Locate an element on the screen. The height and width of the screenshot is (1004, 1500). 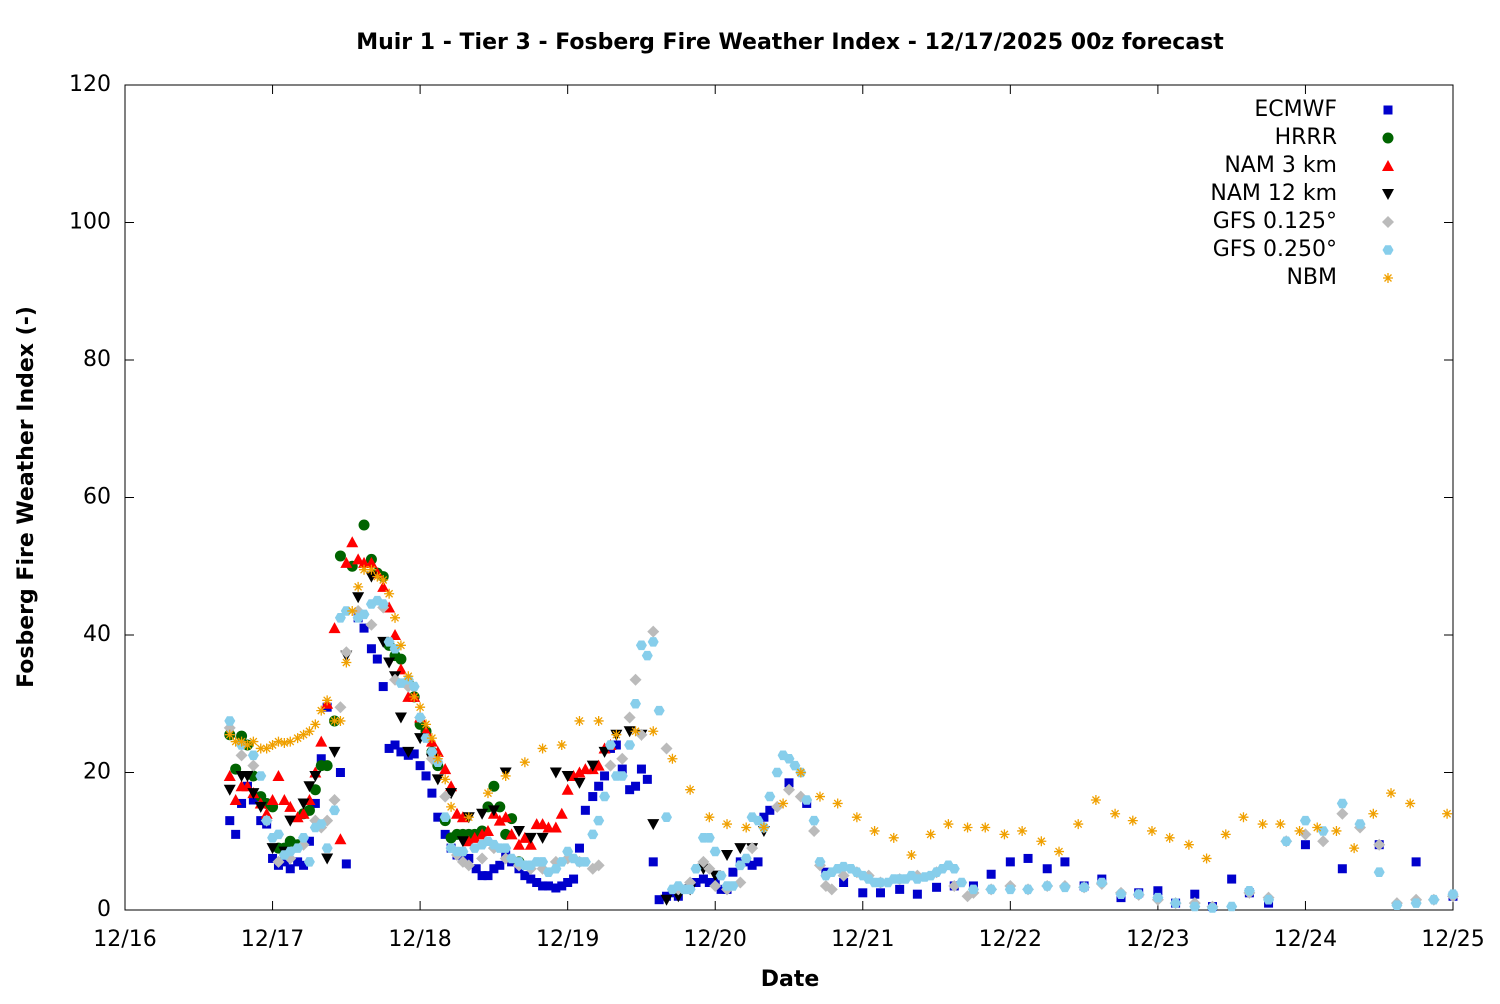
y-tick-label: 40 is located at coordinates (97, 634).